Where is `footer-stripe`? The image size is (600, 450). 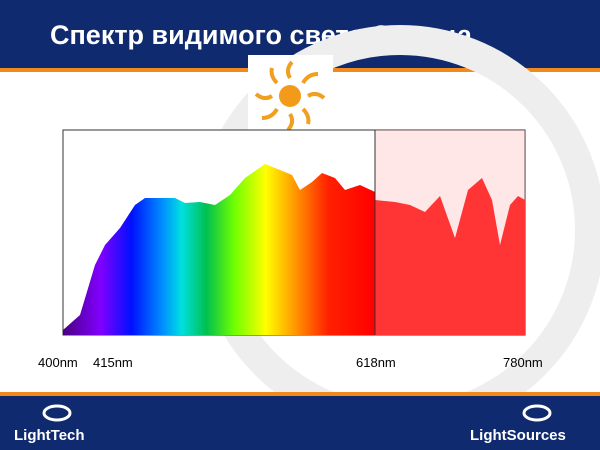
footer-stripe is located at coordinates (300, 394).